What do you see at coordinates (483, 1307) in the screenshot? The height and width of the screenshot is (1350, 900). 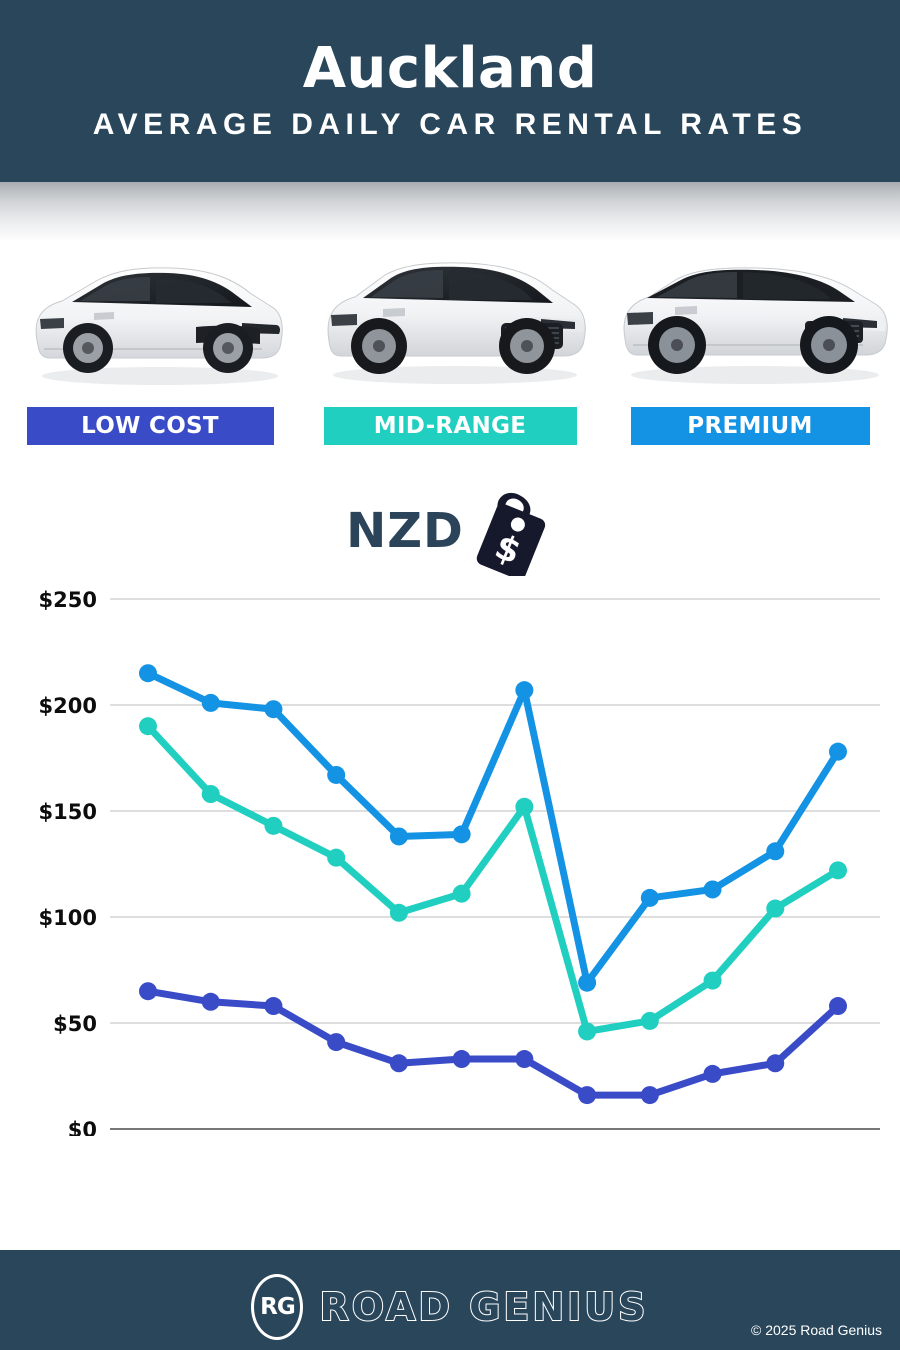 I see `brand-name: ROAD GENIUS` at bounding box center [483, 1307].